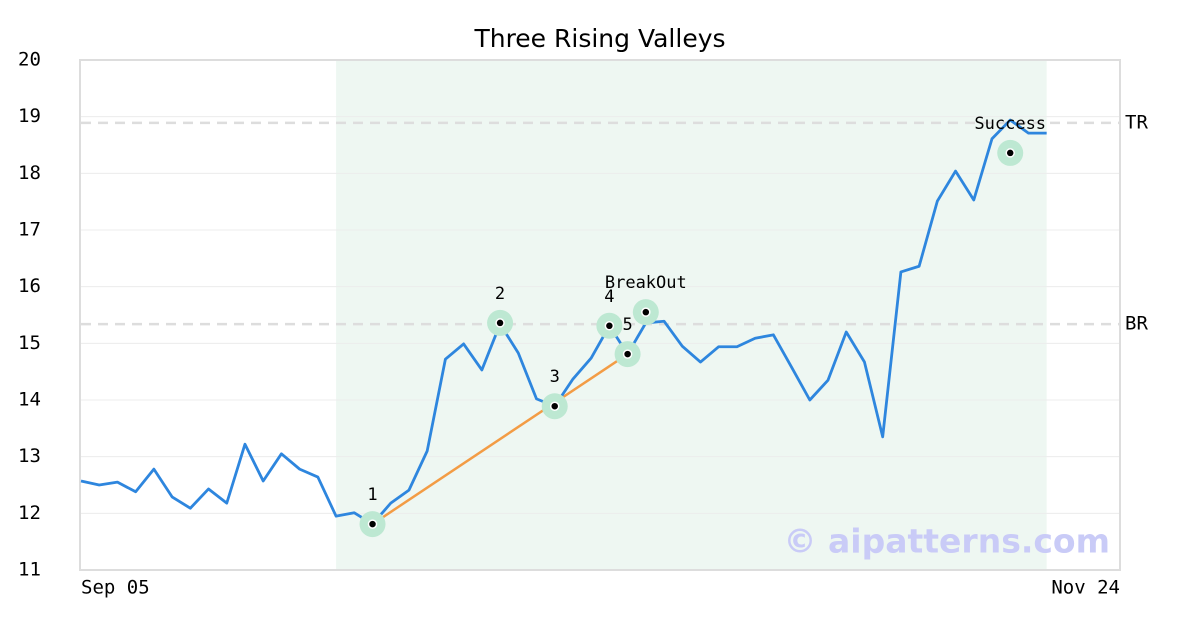 The image size is (1200, 630). What do you see at coordinates (29, 116) in the screenshot?
I see `y-tick-label: 19` at bounding box center [29, 116].